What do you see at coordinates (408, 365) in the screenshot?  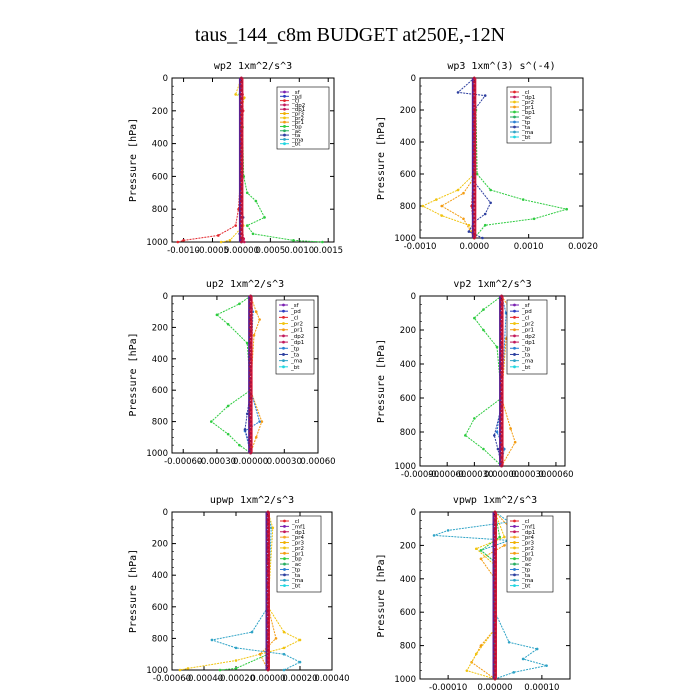 I see `y-tick-label: 400` at bounding box center [408, 365].